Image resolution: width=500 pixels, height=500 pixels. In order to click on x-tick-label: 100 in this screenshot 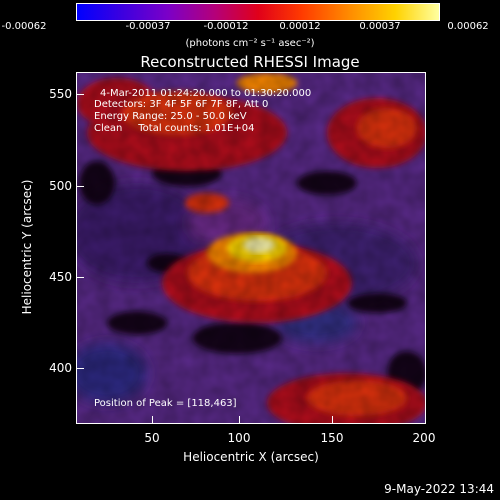, I will do `click(239, 438)`.